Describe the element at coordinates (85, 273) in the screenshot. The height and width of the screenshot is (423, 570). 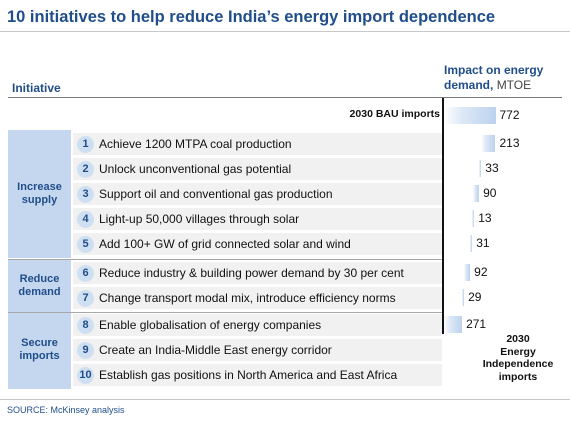
I see `initiative-number-badge: 6` at that location.